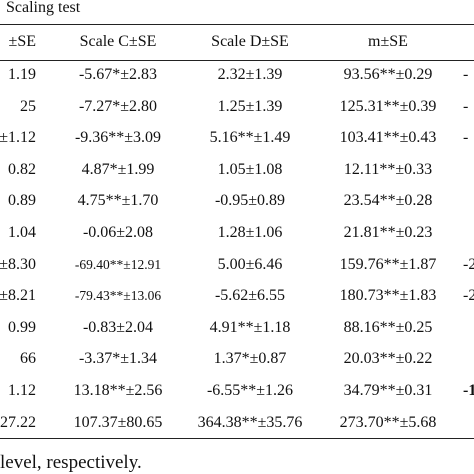 The width and height of the screenshot is (474, 474). What do you see at coordinates (118, 422) in the screenshot?
I see `cell: 107.37±80.65` at bounding box center [118, 422].